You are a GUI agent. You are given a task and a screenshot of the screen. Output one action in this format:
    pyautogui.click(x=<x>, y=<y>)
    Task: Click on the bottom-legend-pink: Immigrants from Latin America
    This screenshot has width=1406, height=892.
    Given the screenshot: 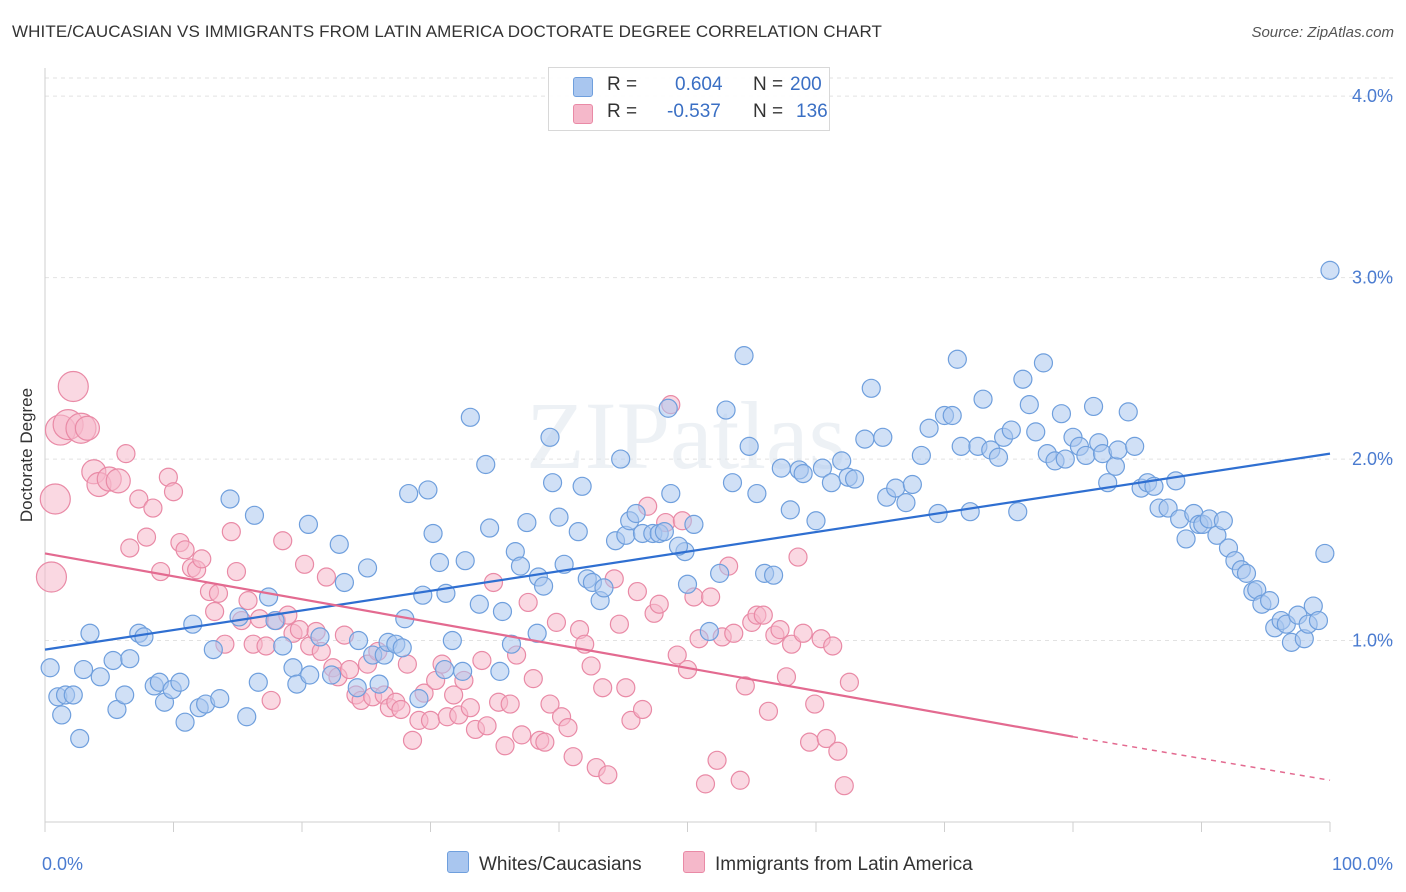 What is the action you would take?
    pyautogui.click(x=828, y=864)
    